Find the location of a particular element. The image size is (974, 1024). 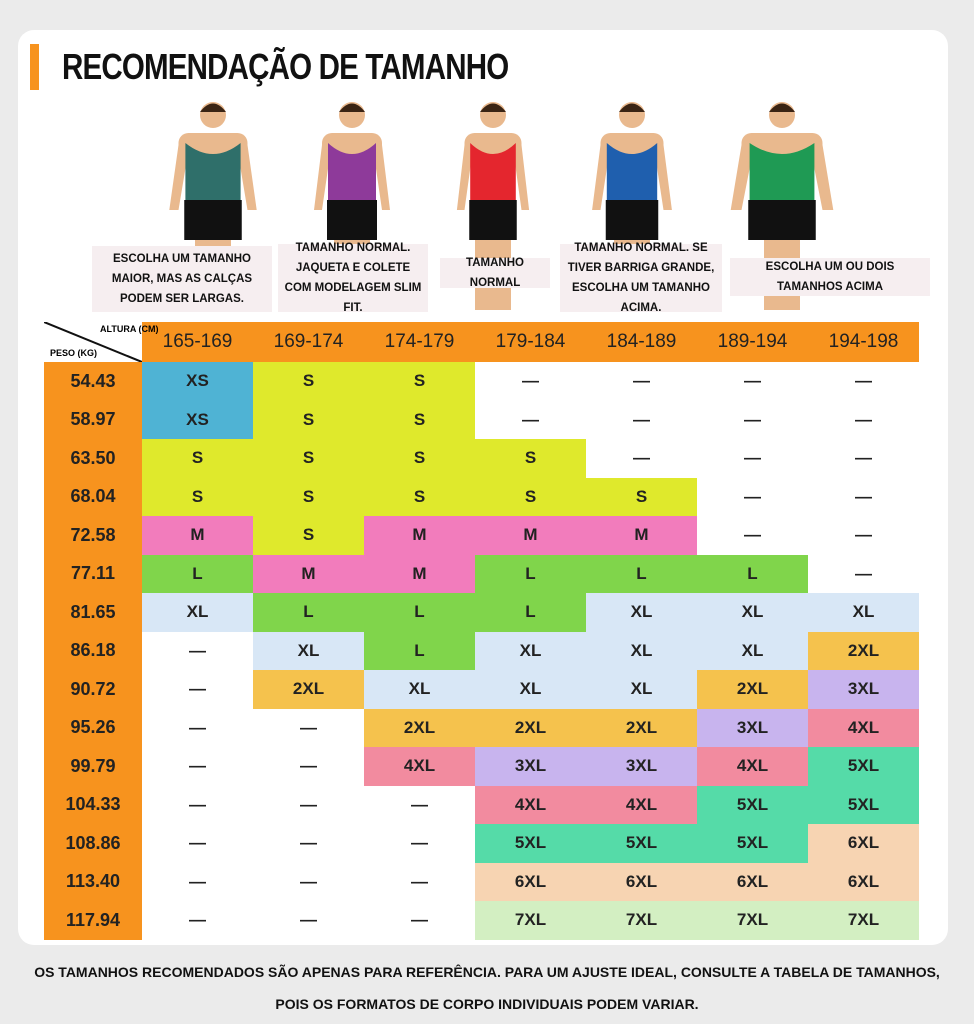

size-cell: 2XL is located at coordinates (863, 650).